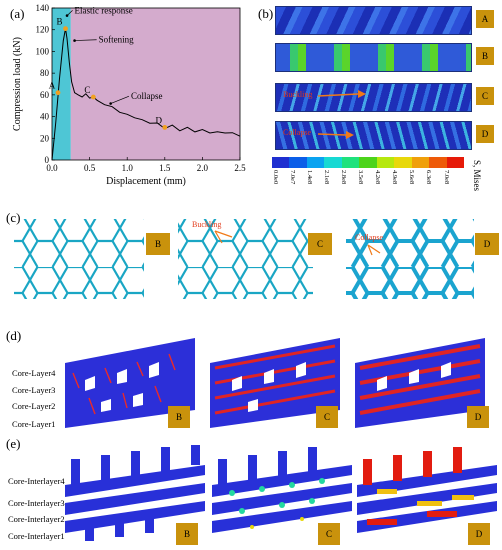 Image resolution: width=502 pixels, height=550 pixels. What do you see at coordinates (17, 13) in the screenshot?
I see `panel-label-a: (a)` at bounding box center [17, 13].